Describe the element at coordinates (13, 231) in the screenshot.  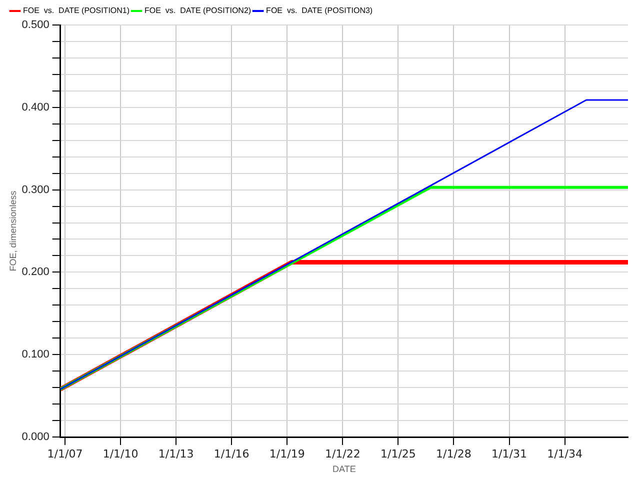
I see `y-axis-title: FOE, dimensionless` at that location.